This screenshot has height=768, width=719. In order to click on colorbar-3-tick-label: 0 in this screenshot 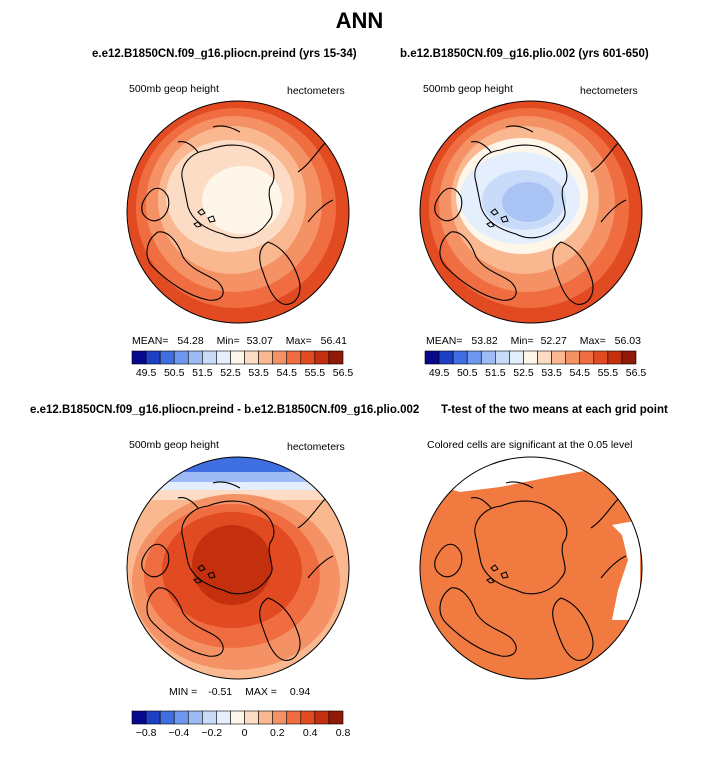, I will do `click(245, 733)`.